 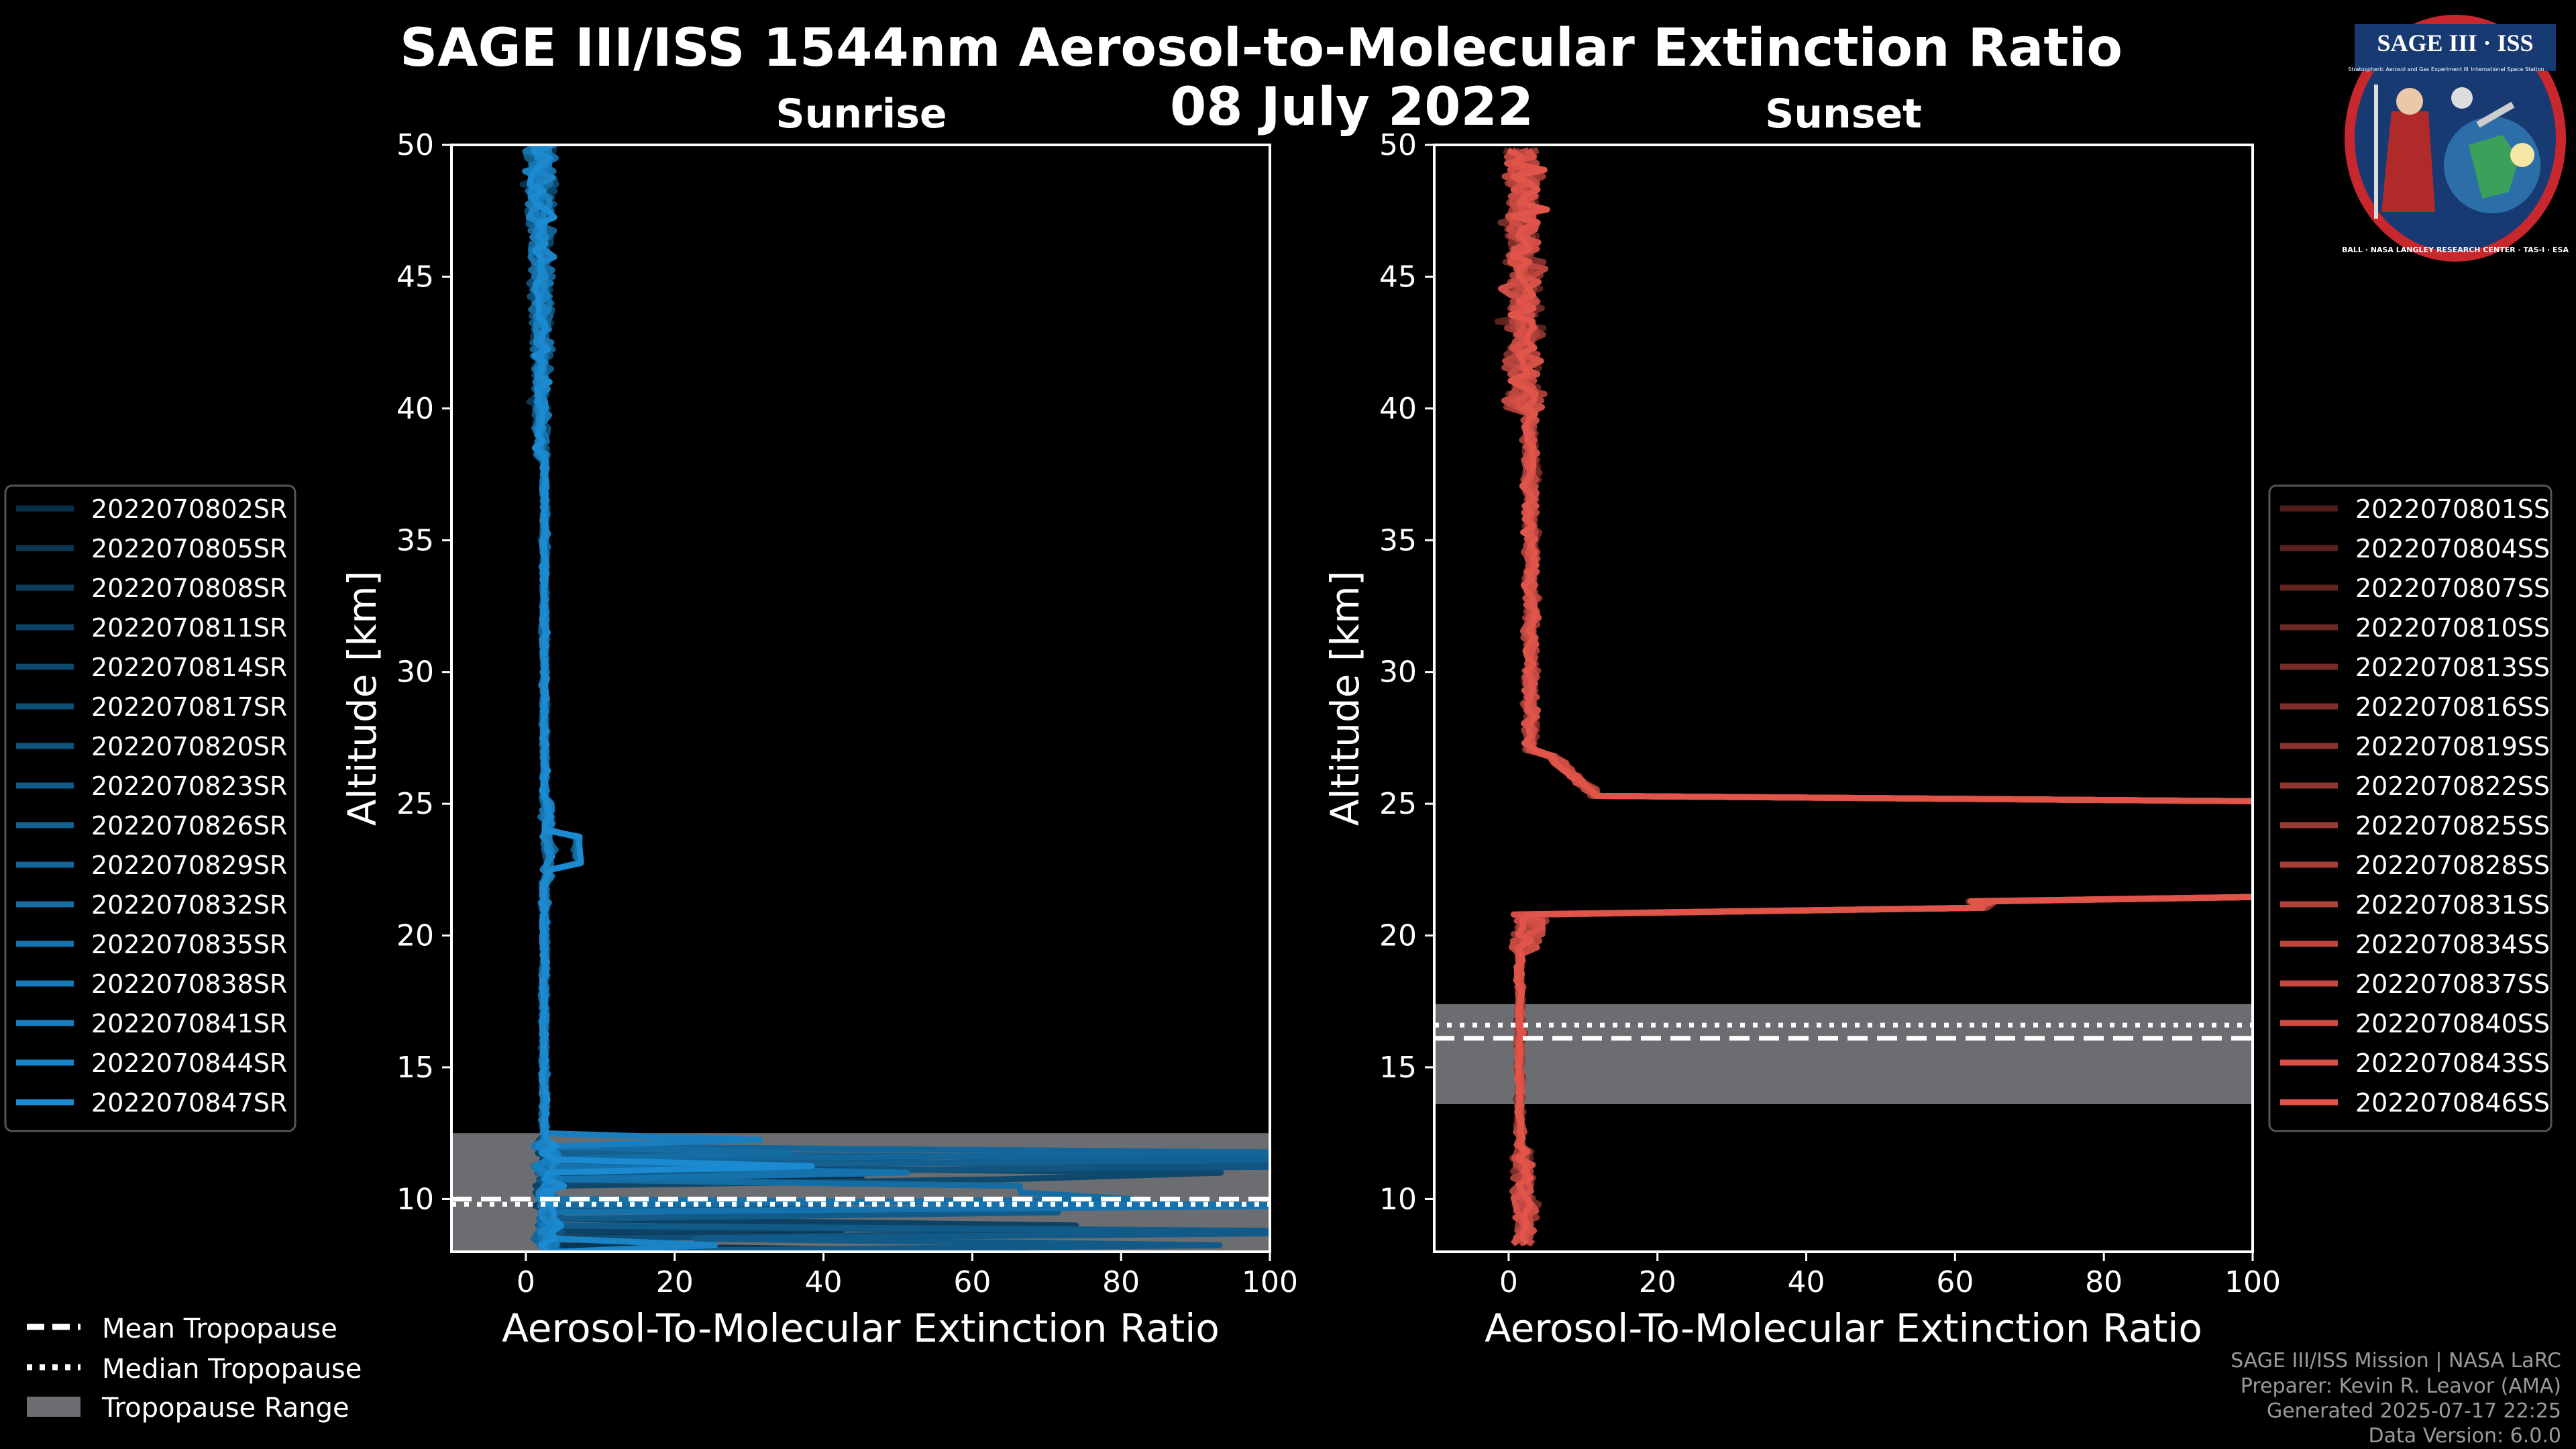 I want to click on legend-label: 2022070829SR, so click(x=189, y=865).